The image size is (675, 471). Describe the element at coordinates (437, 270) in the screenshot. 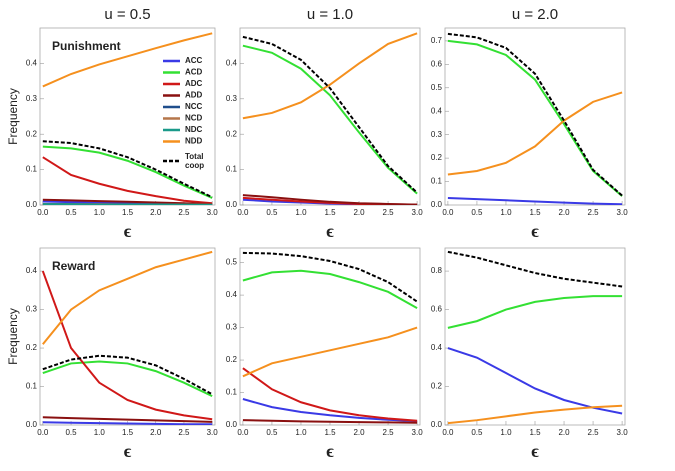

I see `y-tick-label: 0.8` at that location.